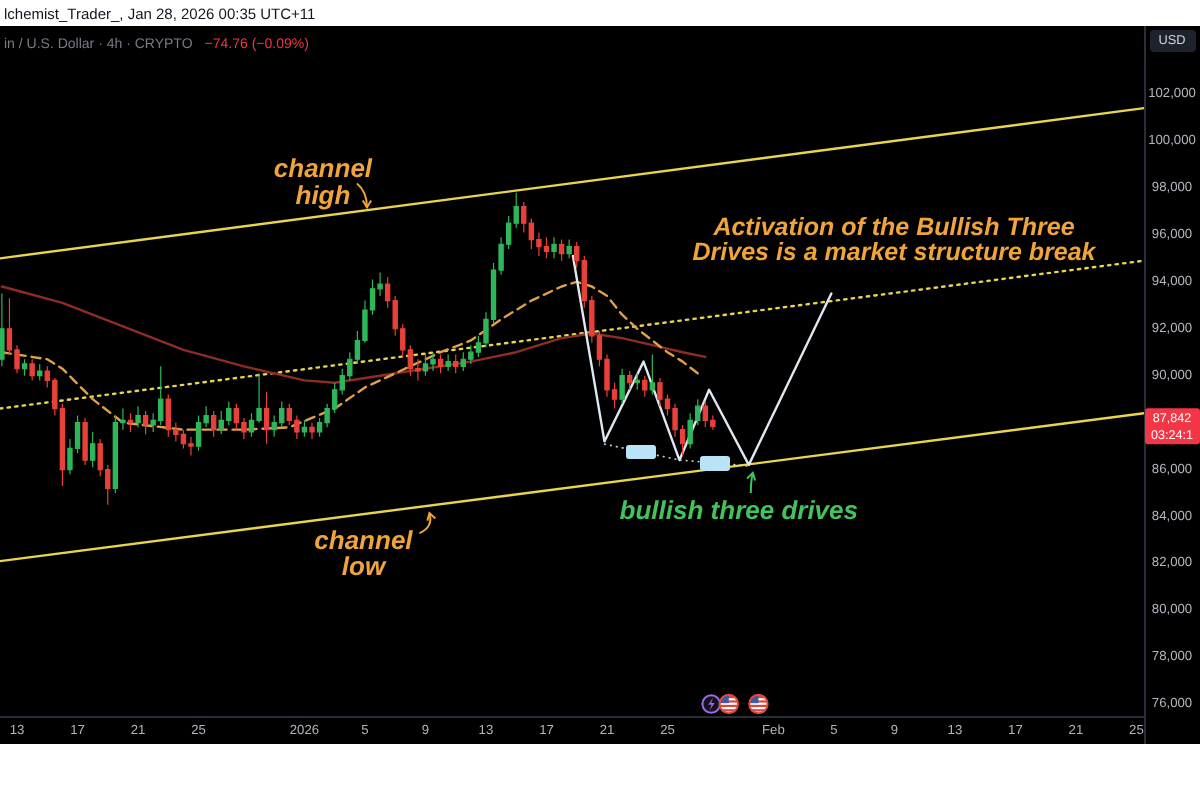 This screenshot has width=1200, height=800. Describe the element at coordinates (364, 552) in the screenshot. I see `annotation: channel low` at that location.